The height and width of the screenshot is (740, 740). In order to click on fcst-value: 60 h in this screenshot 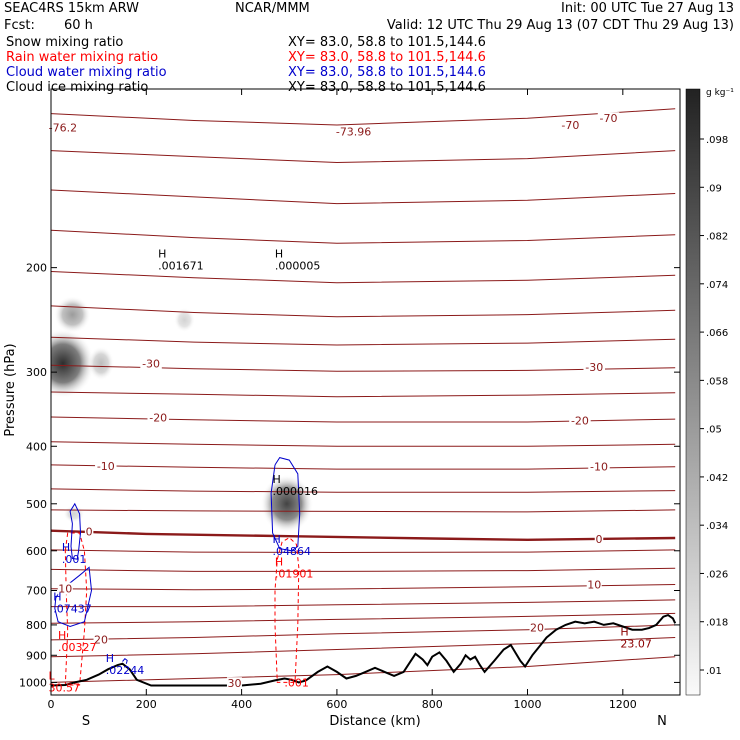, I will do `click(78, 25)`.